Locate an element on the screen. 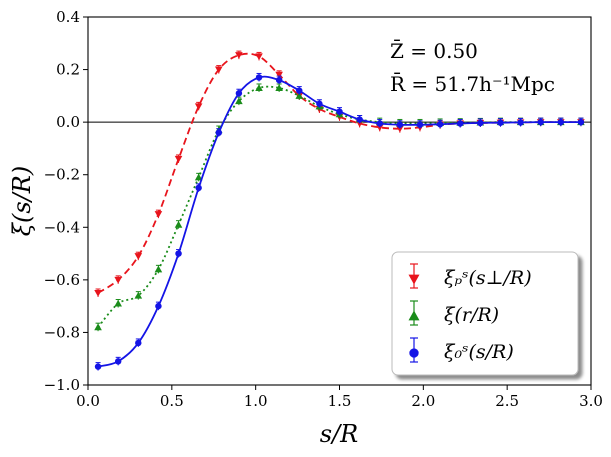 This screenshot has height=457, width=611. x-tick-label: 3.0 is located at coordinates (591, 401).